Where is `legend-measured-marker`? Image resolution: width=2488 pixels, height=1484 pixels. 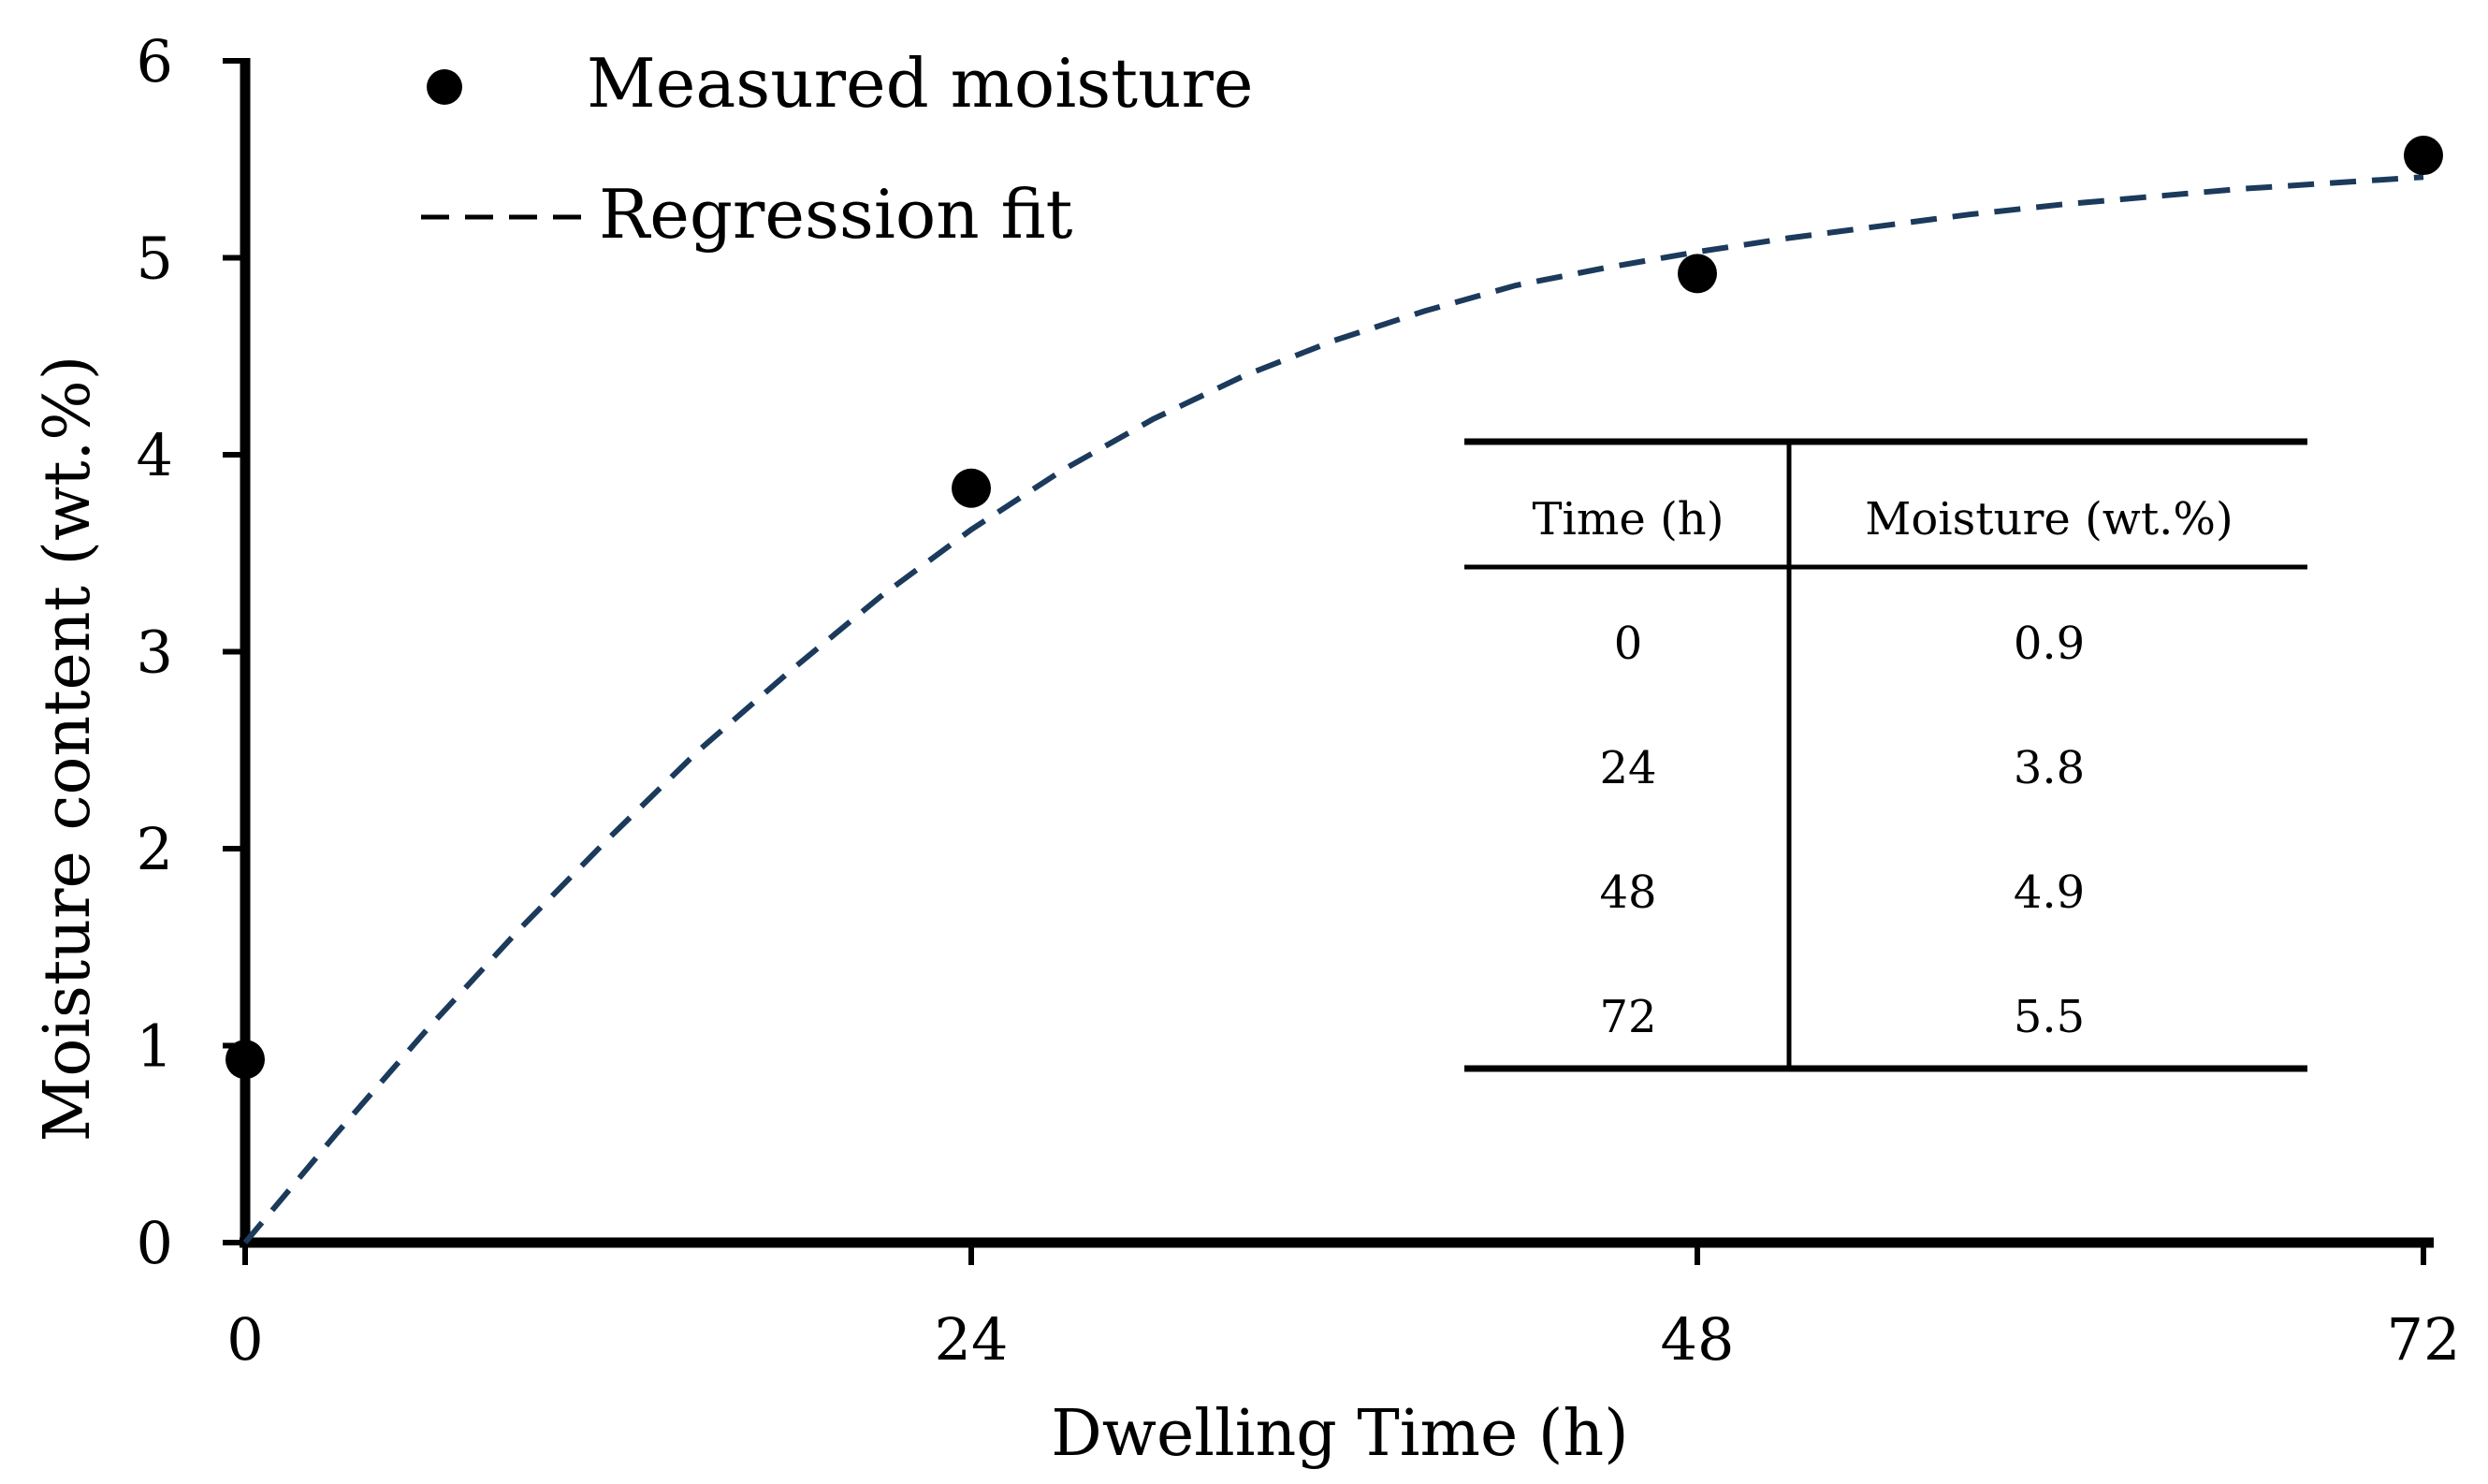
legend-measured-marker is located at coordinates (444, 87).